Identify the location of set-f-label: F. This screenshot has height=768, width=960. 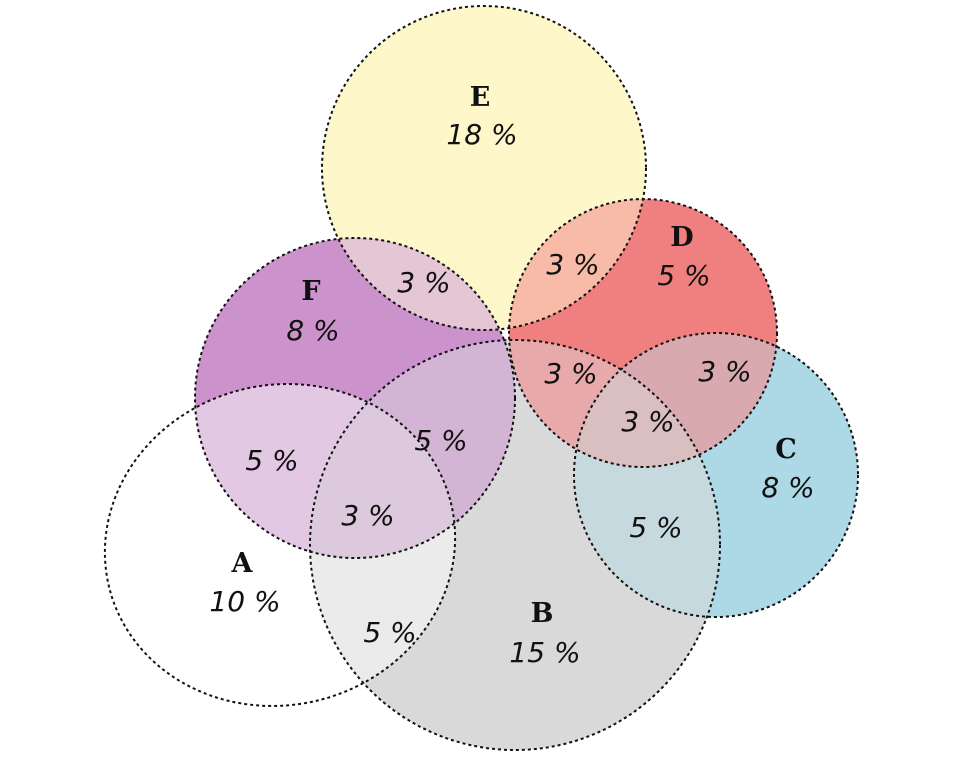
(310, 291).